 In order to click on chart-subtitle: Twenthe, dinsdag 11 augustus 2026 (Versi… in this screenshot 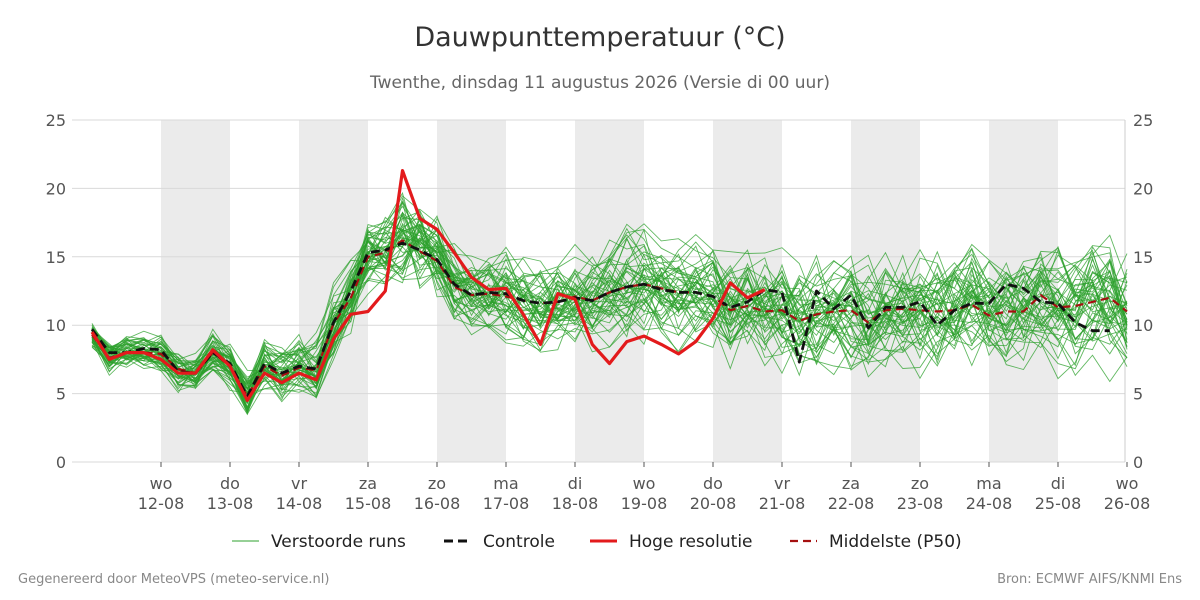, I will do `click(600, 83)`.